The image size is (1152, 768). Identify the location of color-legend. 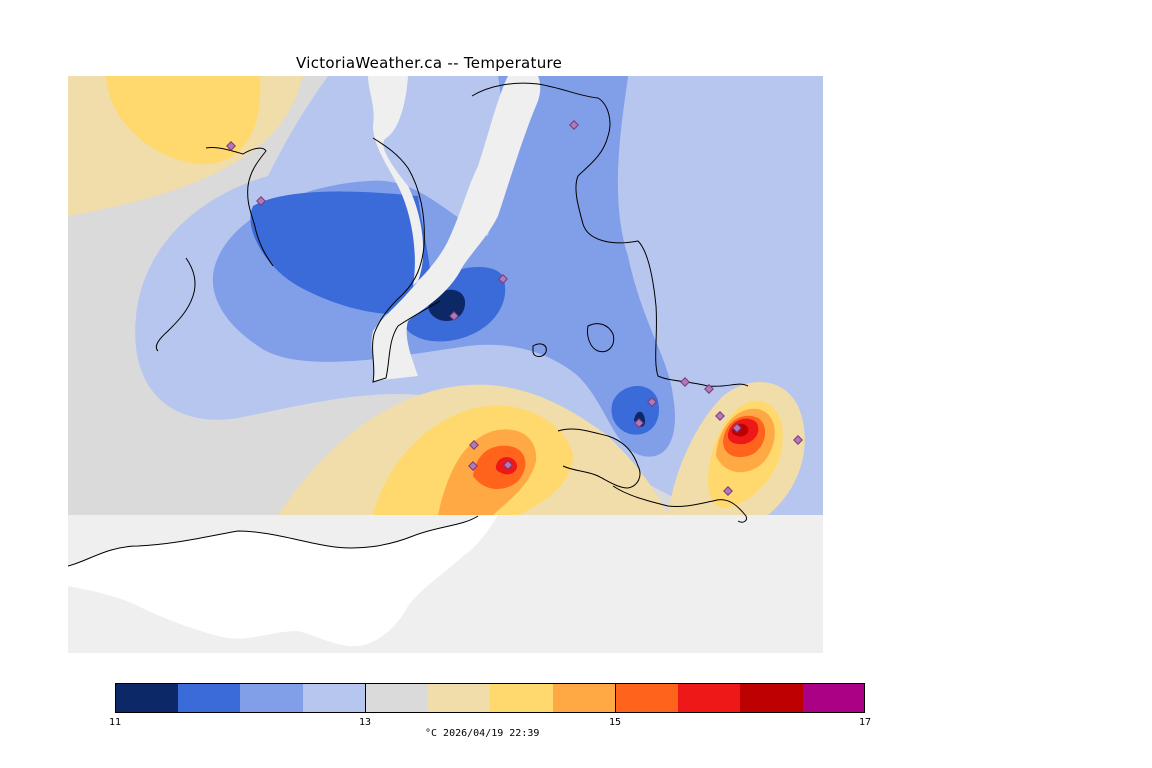
(490, 698).